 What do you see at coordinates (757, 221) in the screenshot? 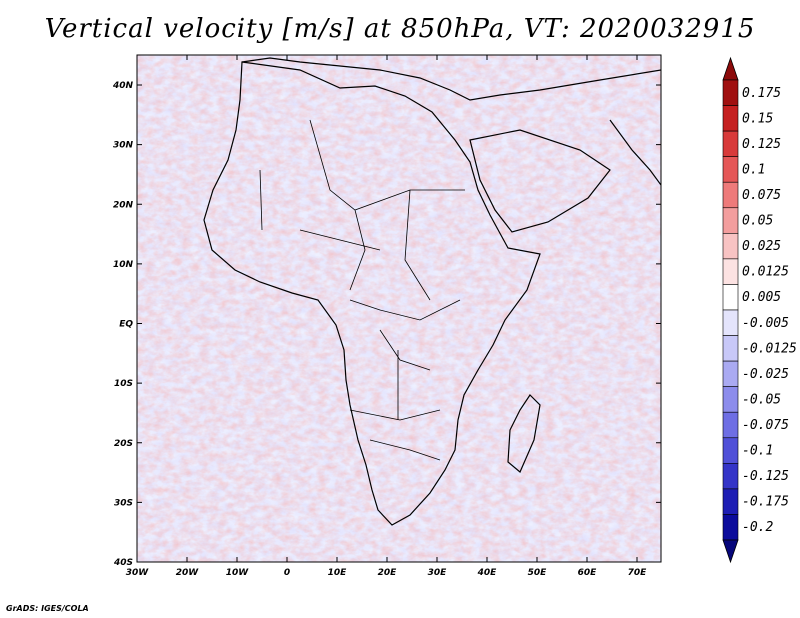
I see `colorbar-label: 0.05` at bounding box center [757, 221].